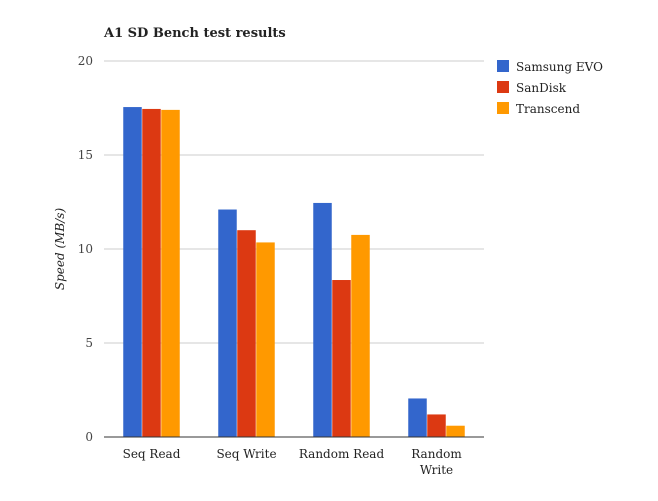 This screenshot has width=658, height=501. What do you see at coordinates (246, 454) in the screenshot?
I see `x-category-label: Seq Write` at bounding box center [246, 454].